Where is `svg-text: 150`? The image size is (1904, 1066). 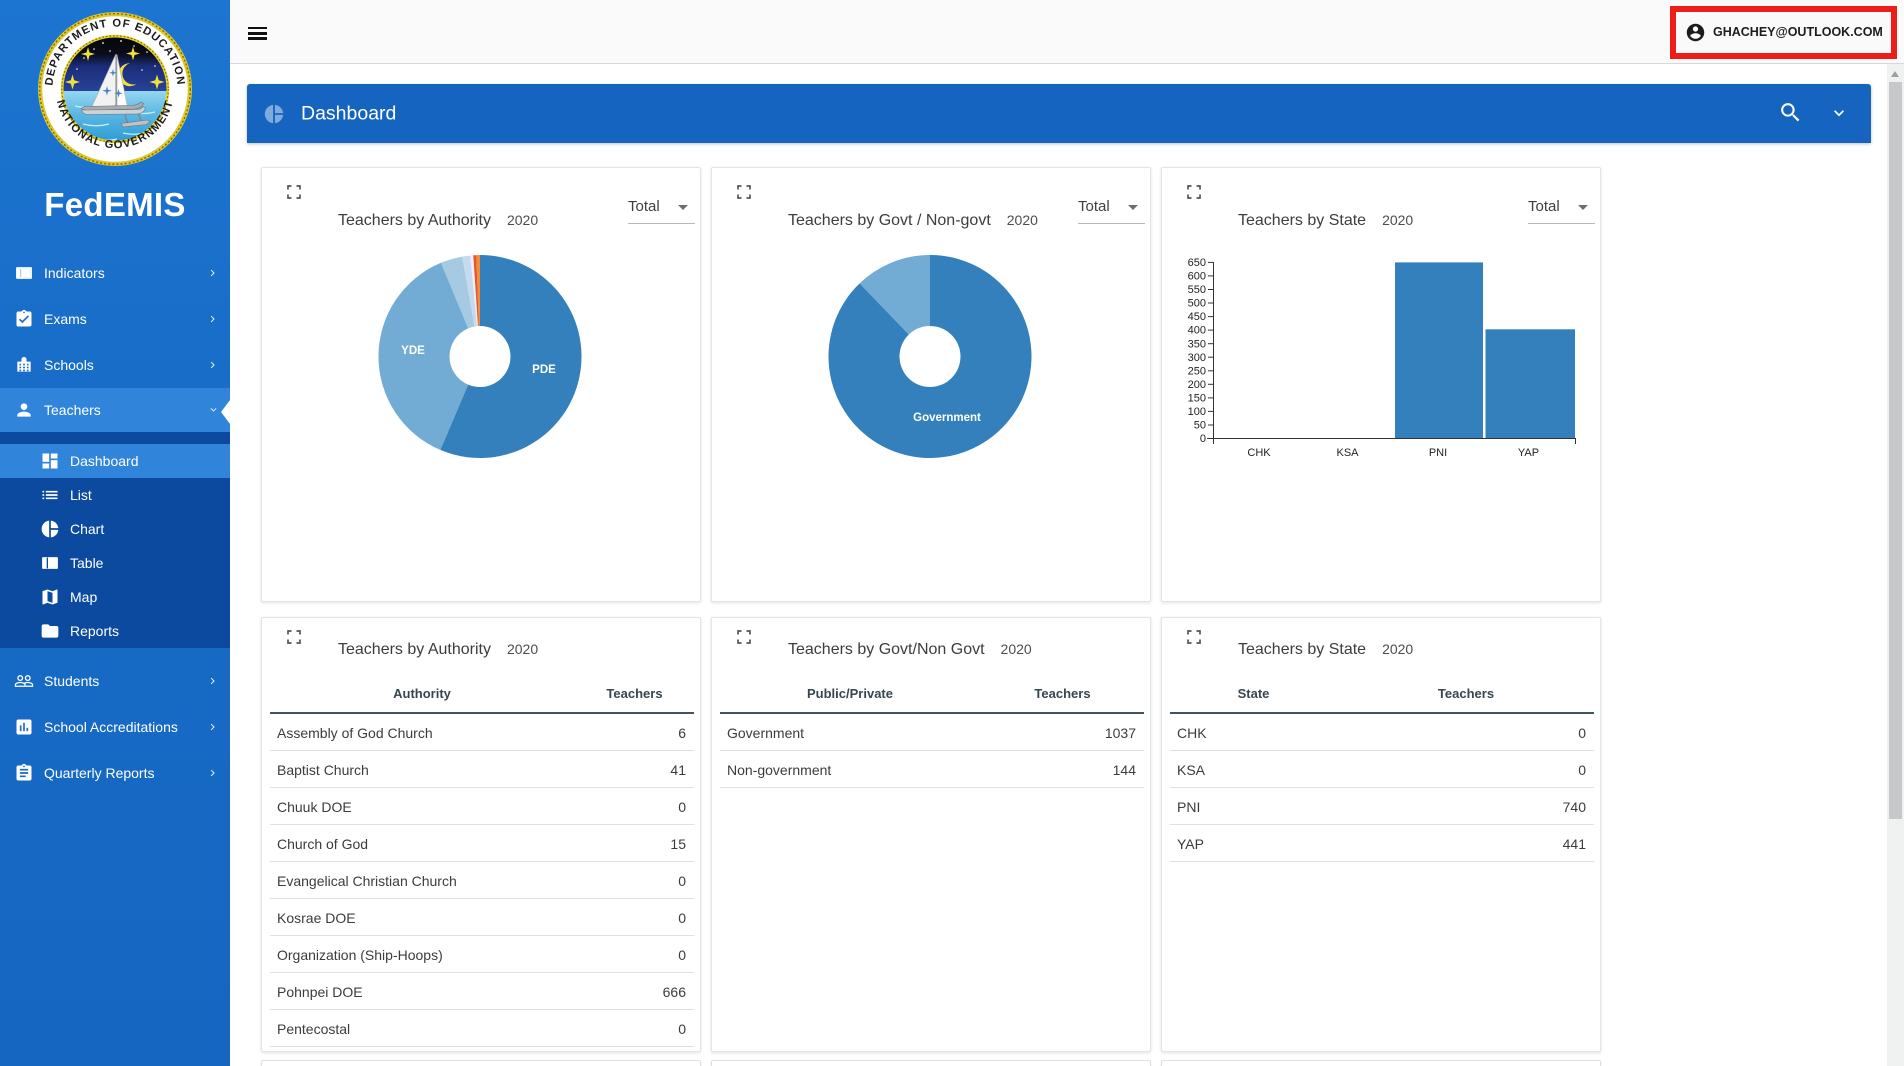 svg-text: 150 is located at coordinates (1197, 399).